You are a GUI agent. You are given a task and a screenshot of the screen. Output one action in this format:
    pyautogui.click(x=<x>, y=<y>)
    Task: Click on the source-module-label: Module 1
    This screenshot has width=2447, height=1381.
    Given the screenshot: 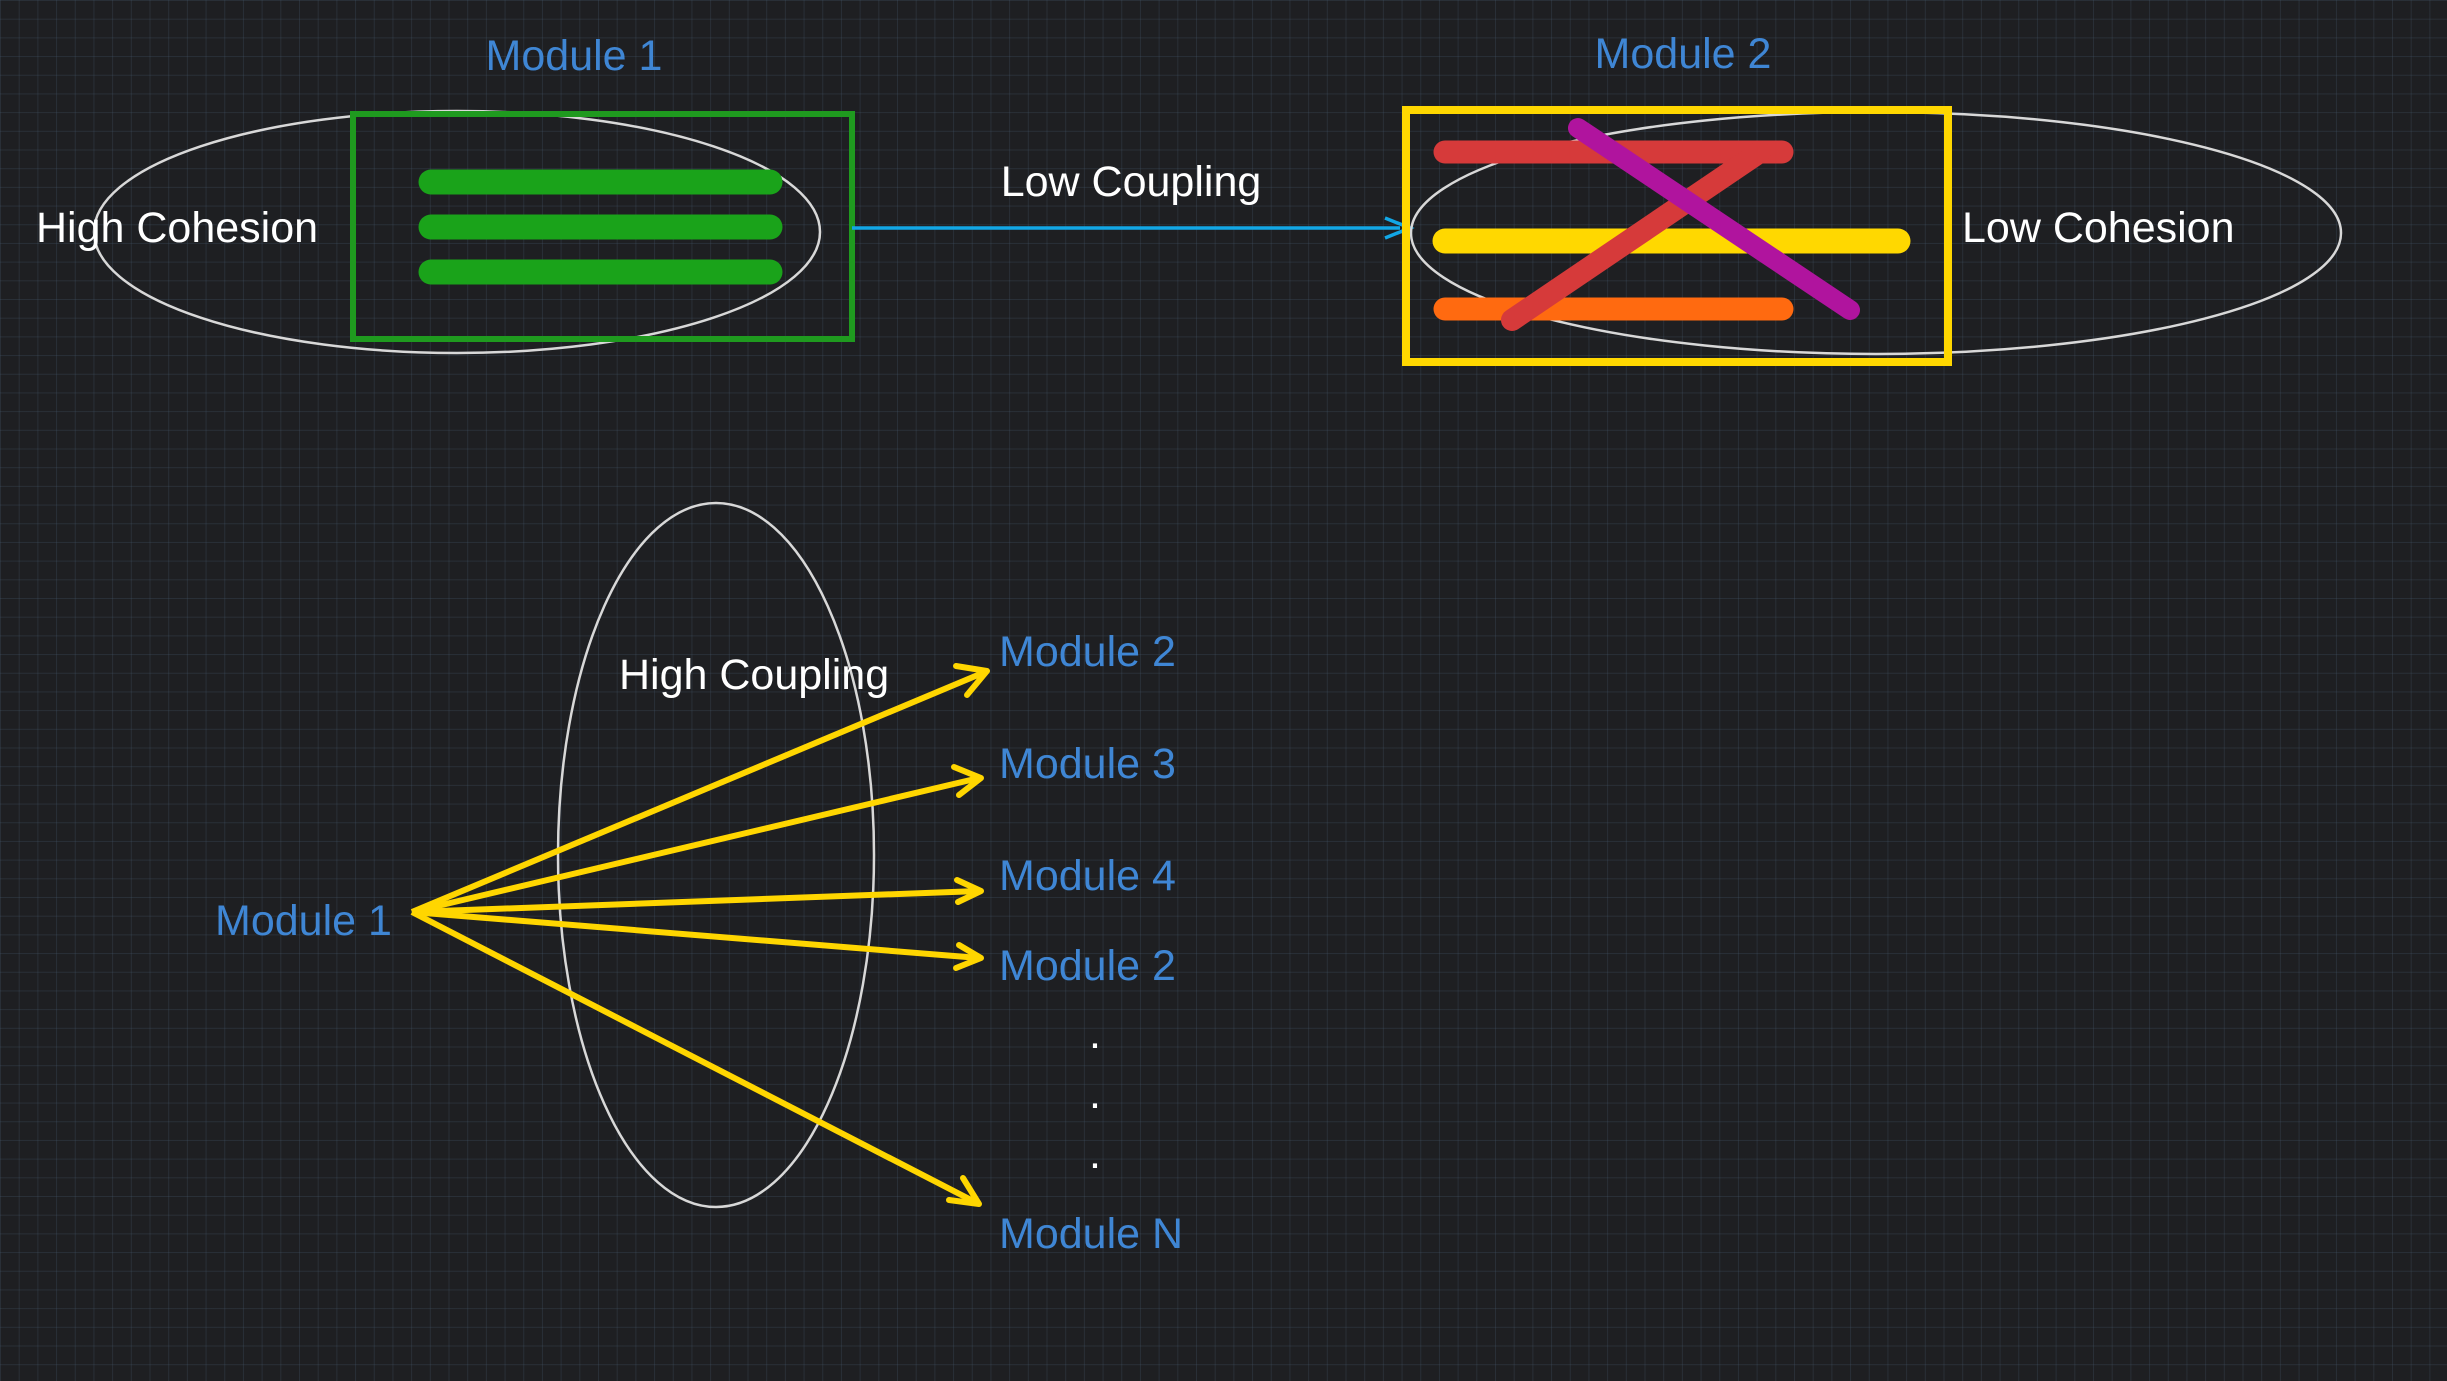 What is the action you would take?
    pyautogui.click(x=303, y=921)
    